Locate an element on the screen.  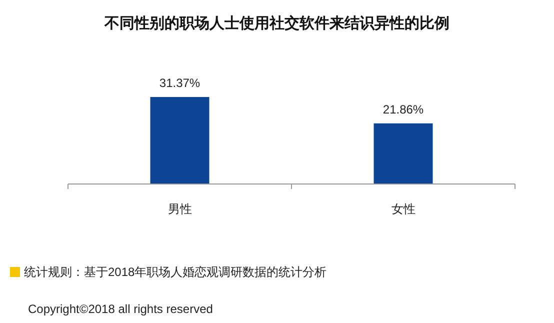
text: Copyright©2018 all rights reserved is located at coordinates (120, 309).